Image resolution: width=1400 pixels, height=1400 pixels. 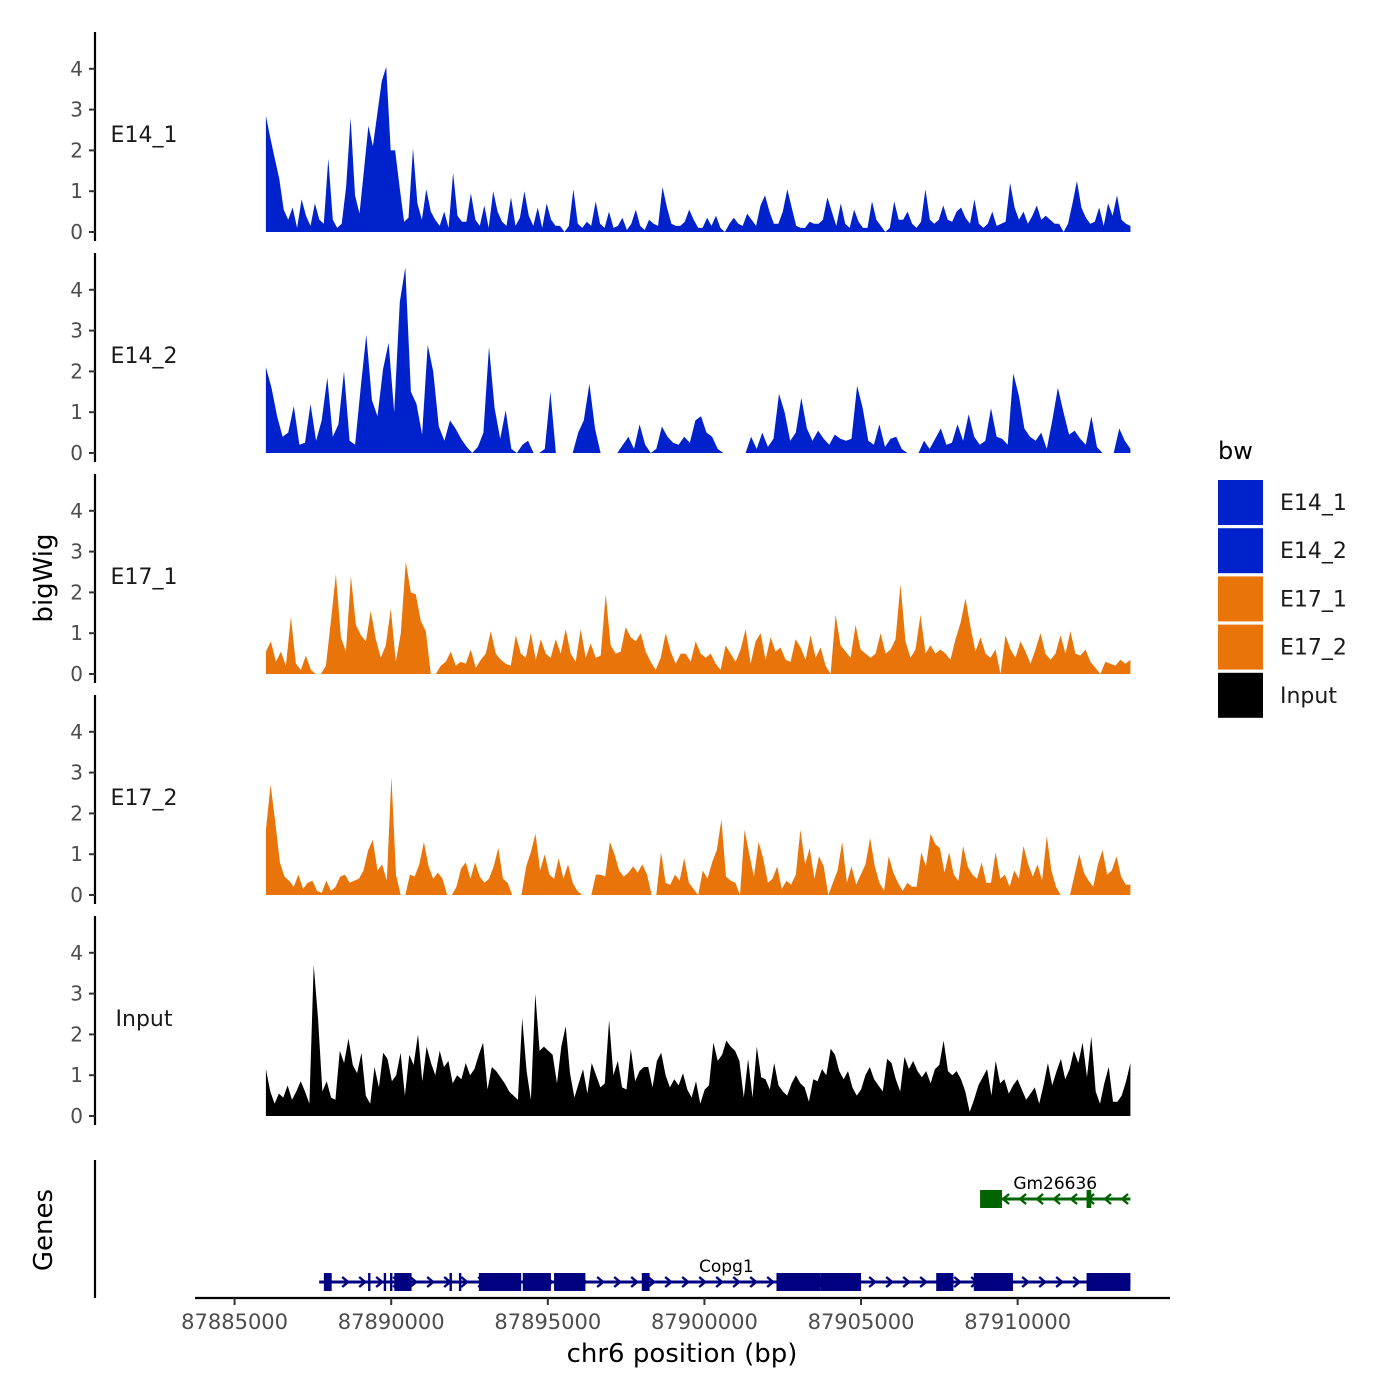 I want to click on track-Input: 0 1 2 3 4 Input, so click(x=600, y=1022).